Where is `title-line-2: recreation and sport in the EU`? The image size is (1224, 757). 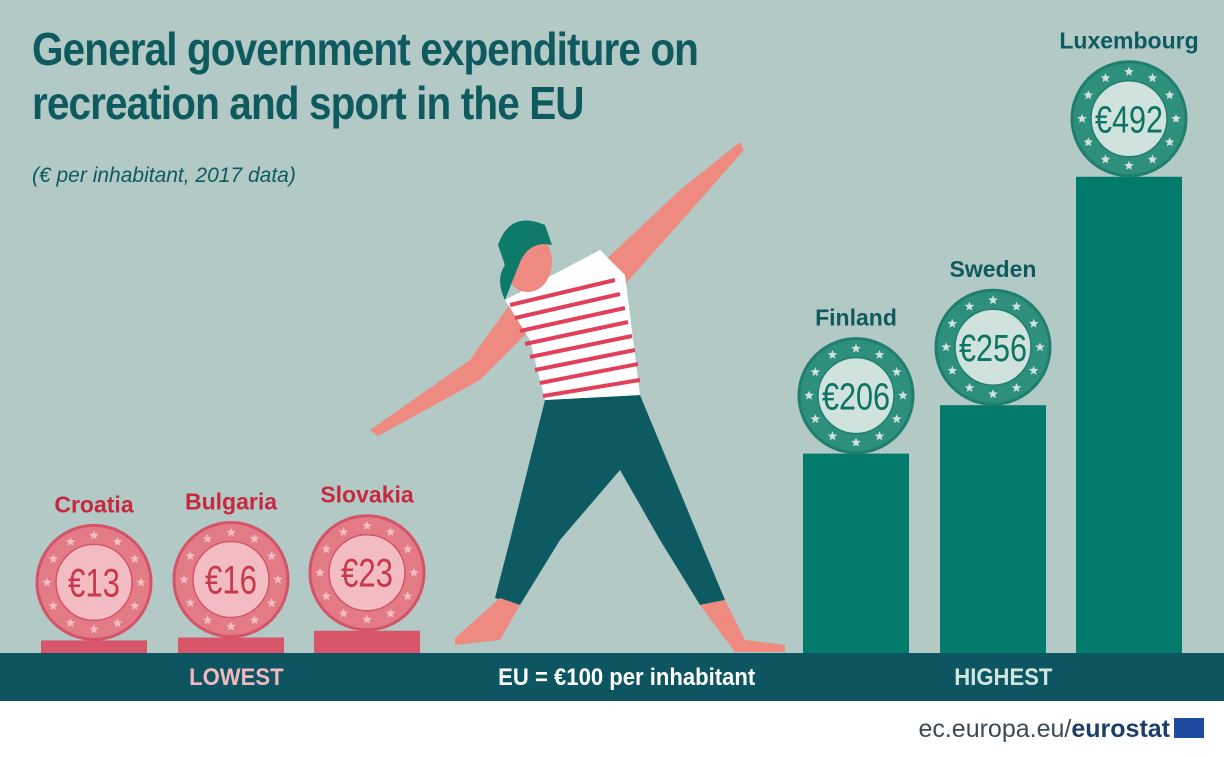 title-line-2: recreation and sport in the EU is located at coordinates (308, 103).